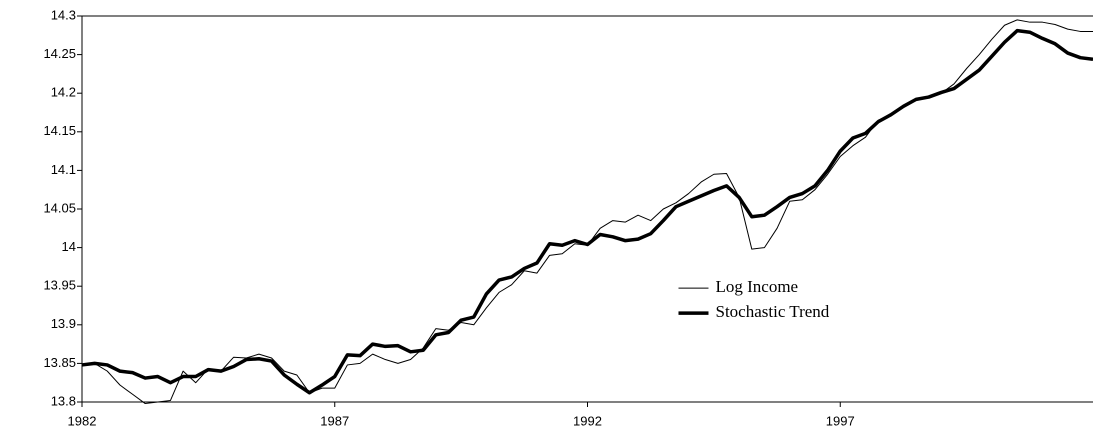  I want to click on y-tick-label: 14.1, so click(63, 169).